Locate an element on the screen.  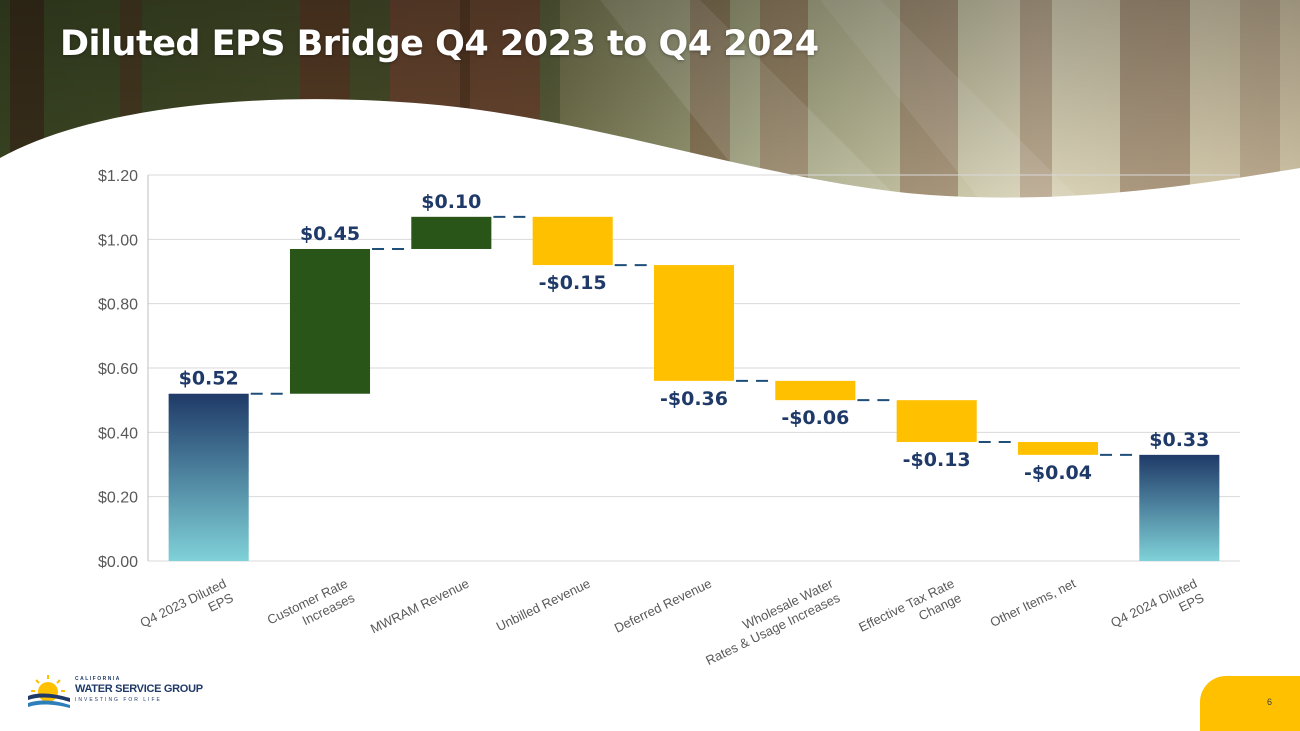
x-tick-label: Other Items, net is located at coordinates (1033, 602).